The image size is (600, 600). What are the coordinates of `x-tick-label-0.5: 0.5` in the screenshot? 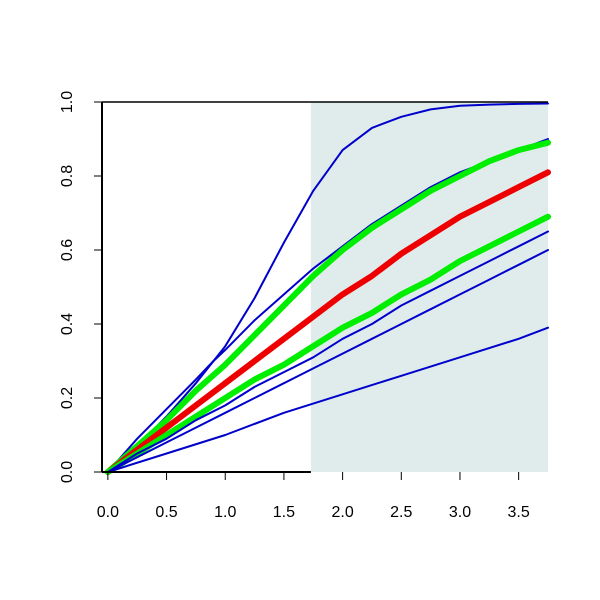 It's located at (166, 512).